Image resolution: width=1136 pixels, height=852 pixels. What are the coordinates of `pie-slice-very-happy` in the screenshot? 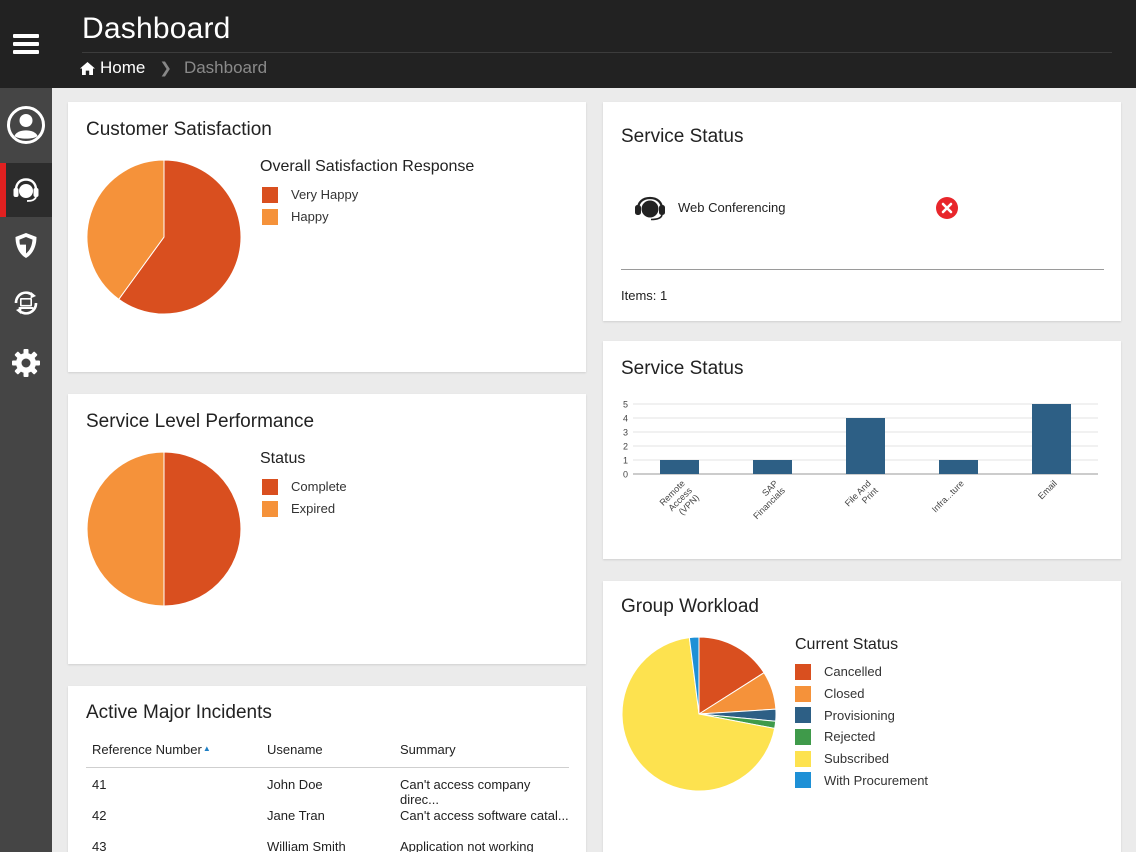 It's located at (180, 237).